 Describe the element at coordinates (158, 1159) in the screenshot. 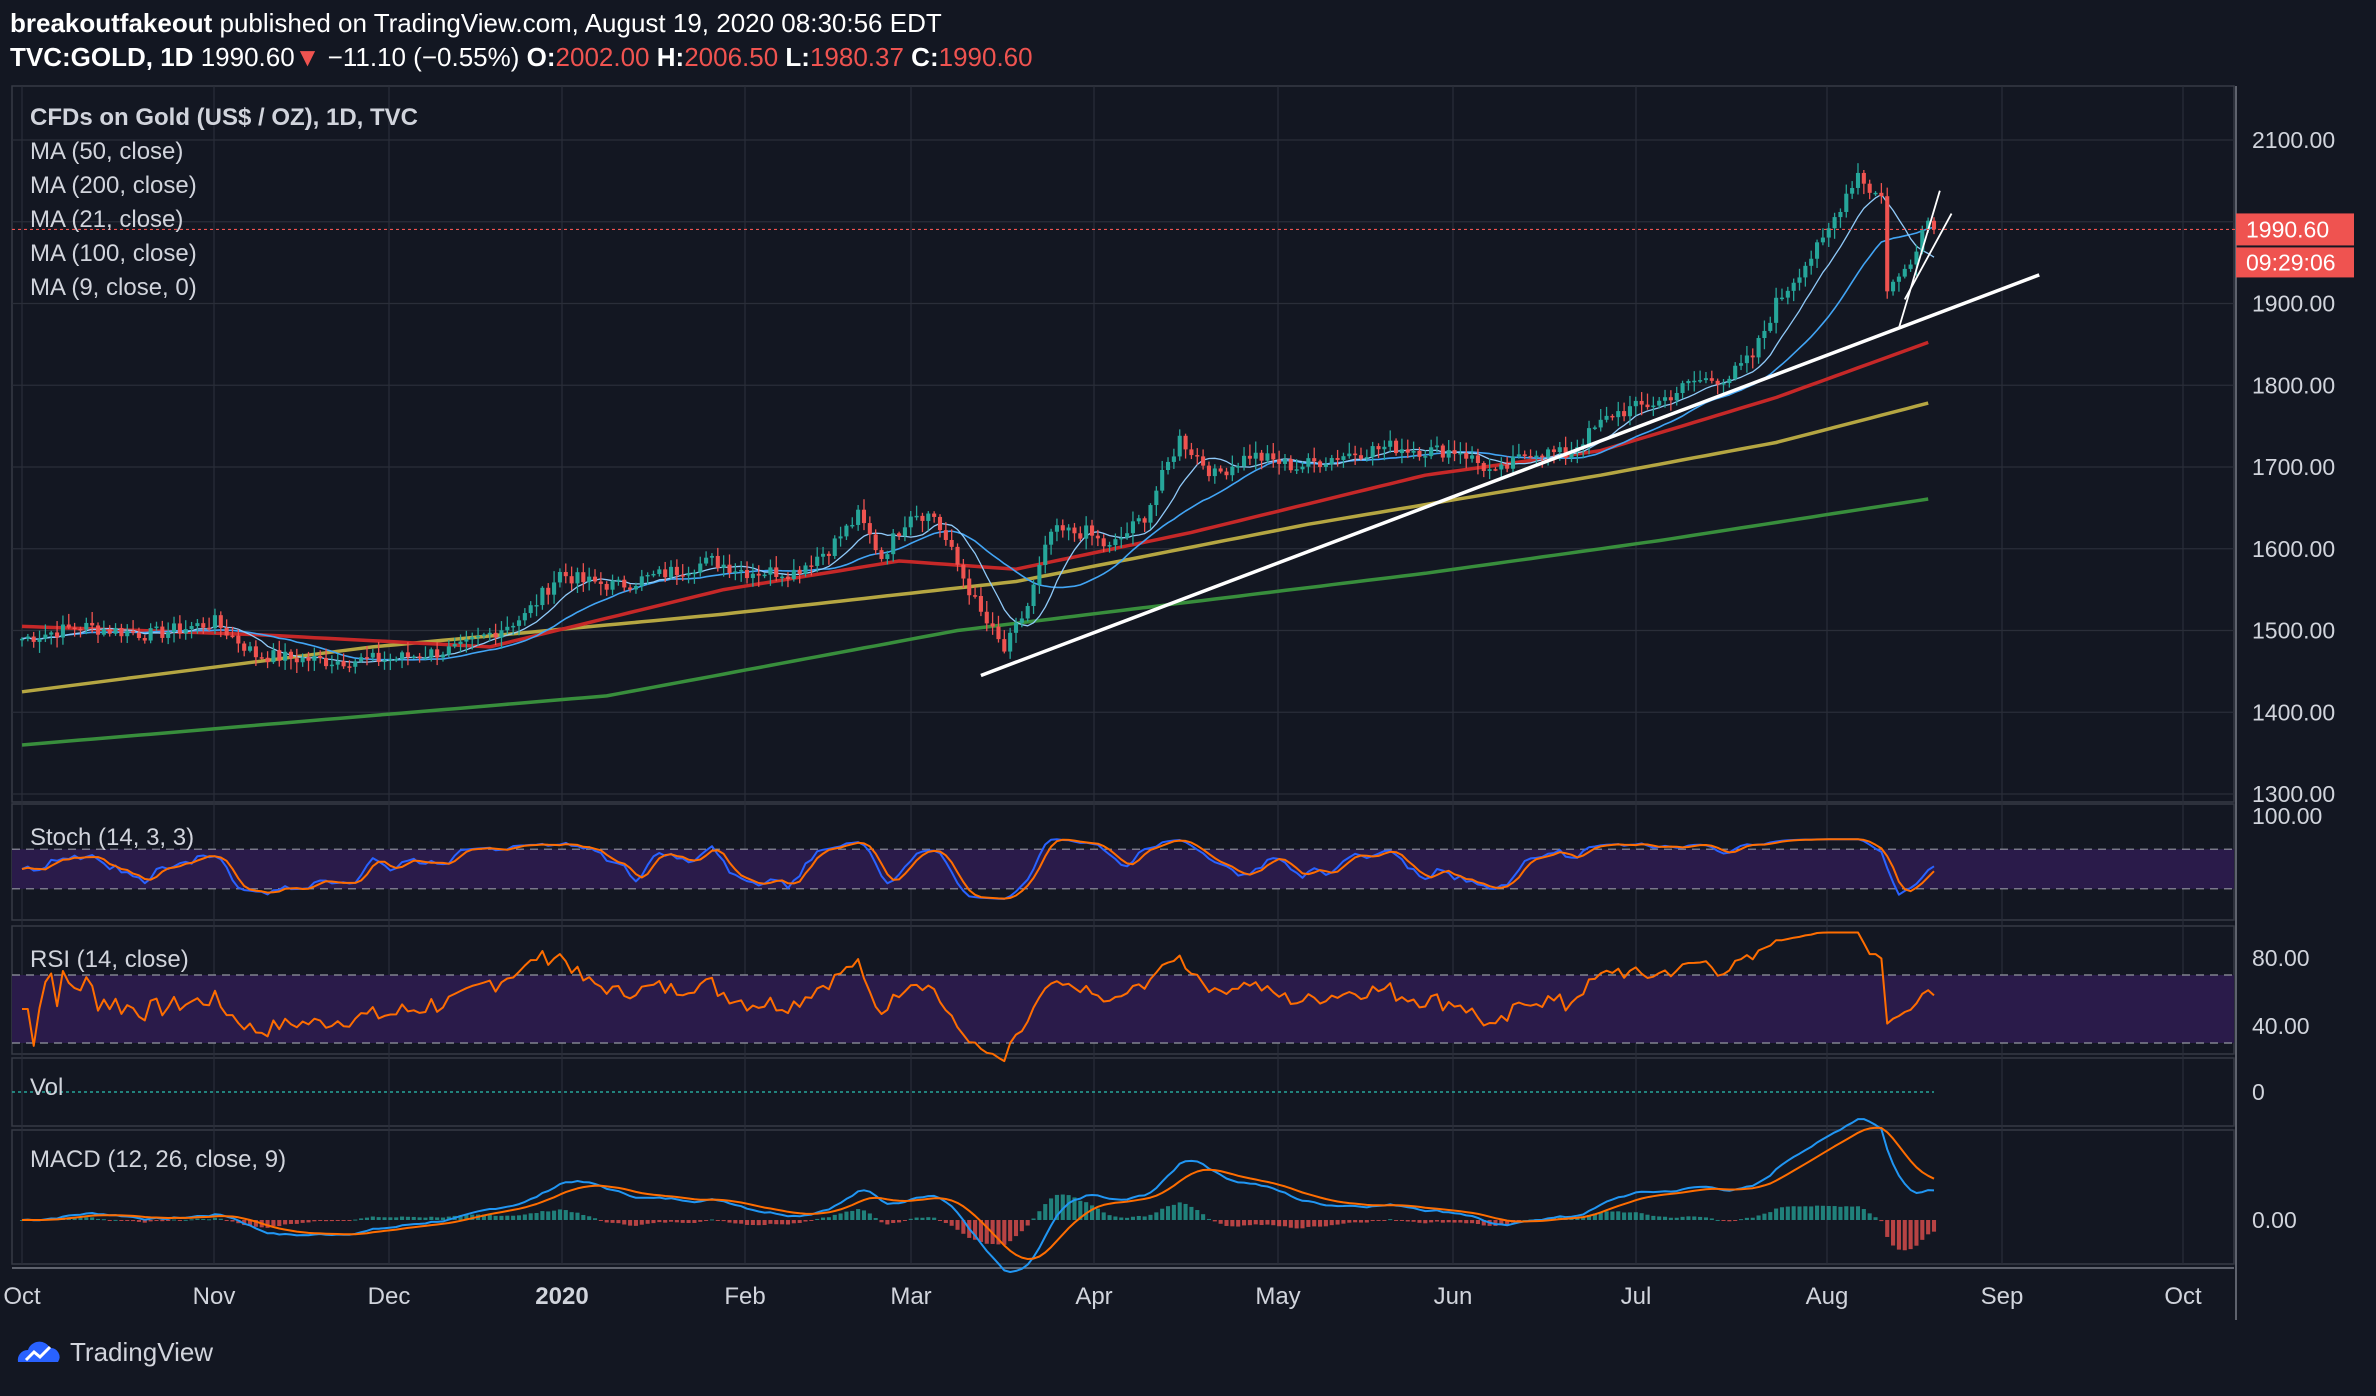

I see `macd-label: MACD (12, 26, close, 9)` at that location.